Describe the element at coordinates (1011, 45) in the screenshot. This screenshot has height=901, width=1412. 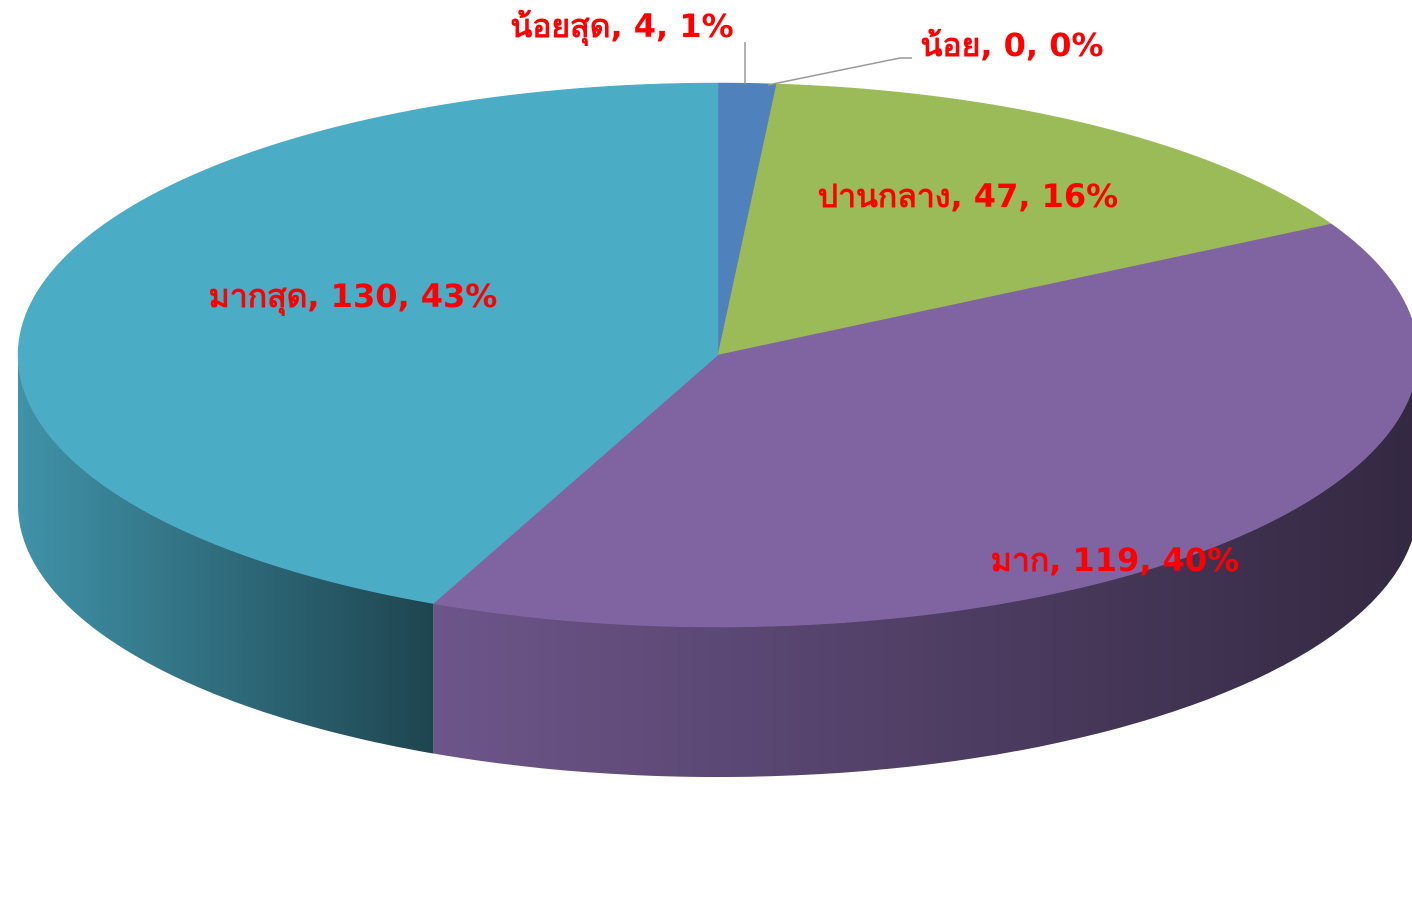
I see `data-label: น้อย, 0, 0%` at that location.